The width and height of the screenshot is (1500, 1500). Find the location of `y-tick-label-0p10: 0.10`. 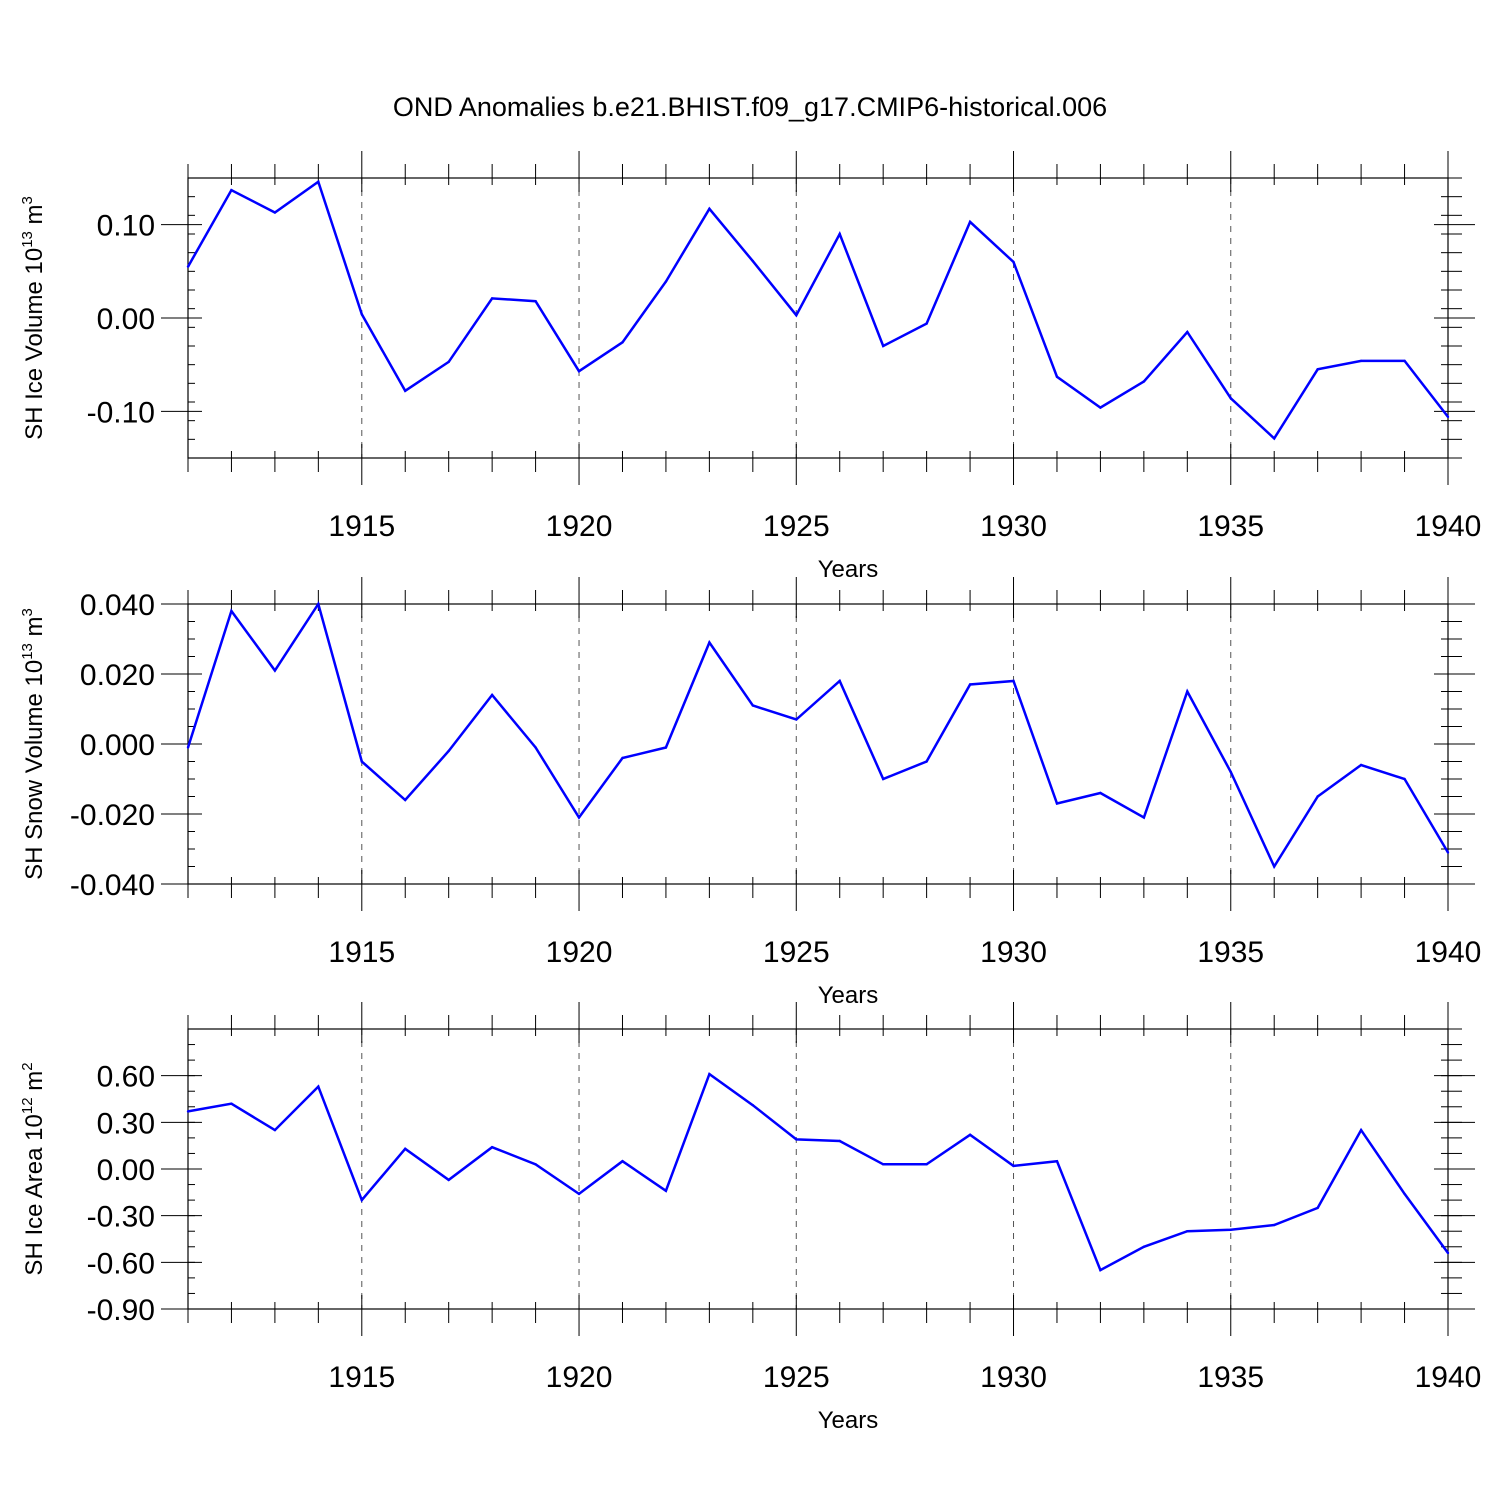

y-tick-label-0p10: 0.10 is located at coordinates (126, 226).